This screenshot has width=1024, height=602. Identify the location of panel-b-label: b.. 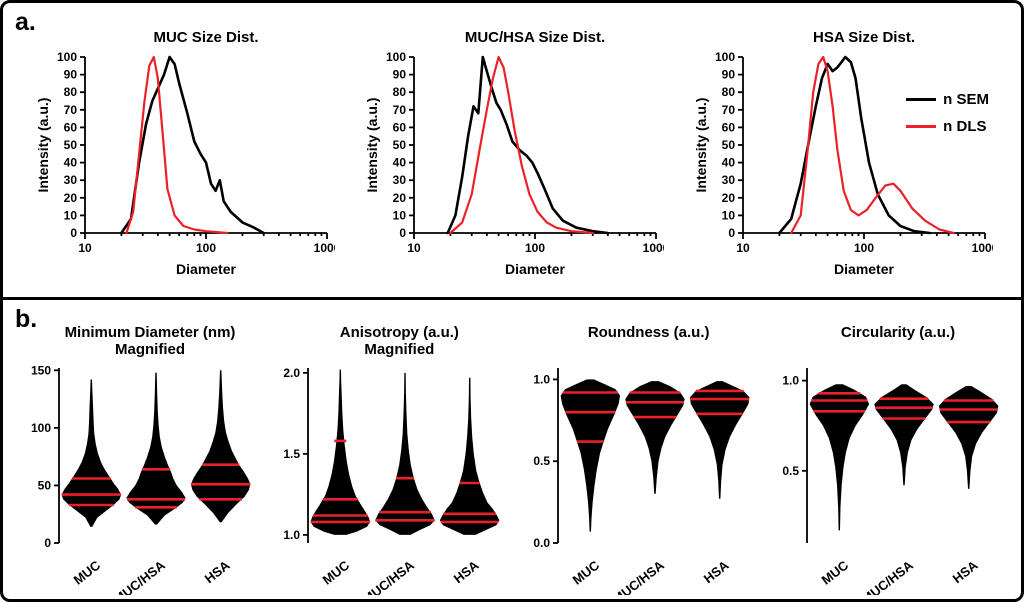
(26, 319).